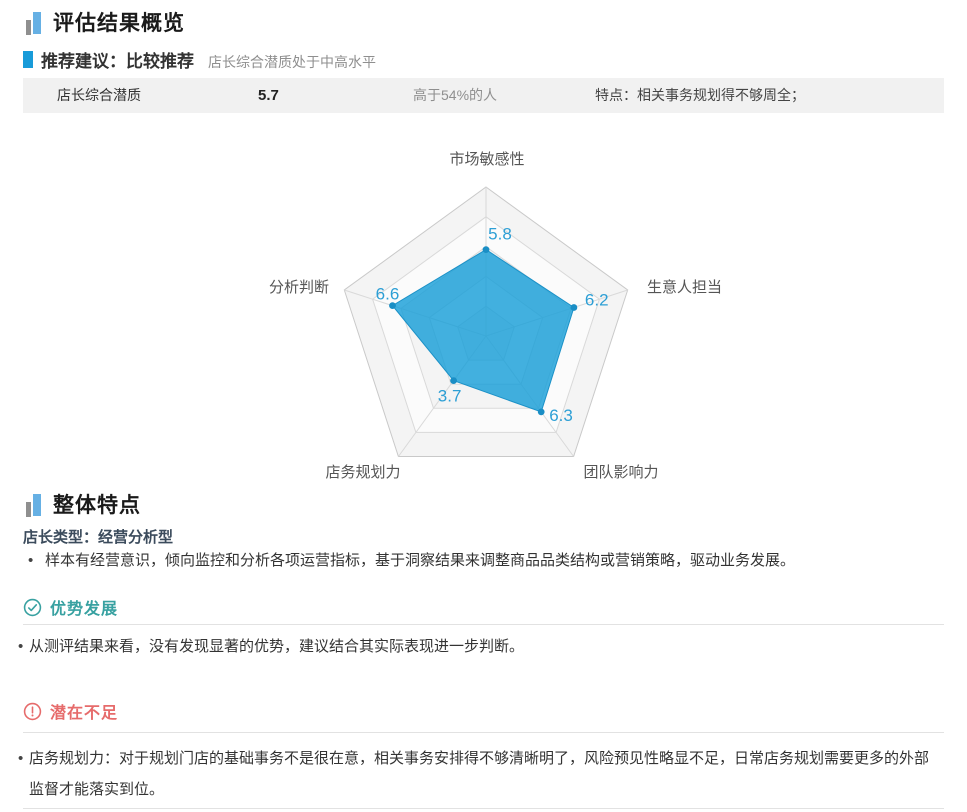 This screenshot has width=967, height=812. What do you see at coordinates (561, 415) in the screenshot?
I see `radar-value-label: 6.3` at bounding box center [561, 415].